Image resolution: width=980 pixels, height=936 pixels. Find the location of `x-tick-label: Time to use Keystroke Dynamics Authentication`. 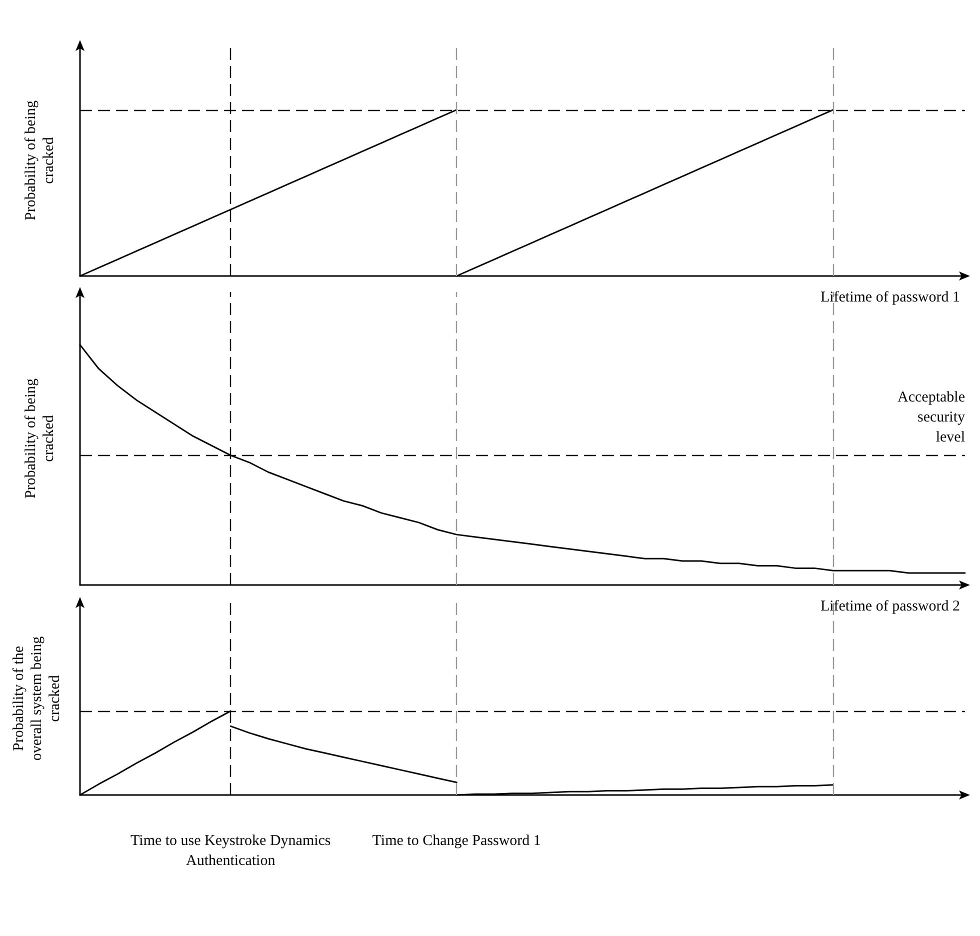

x-tick-label: Time to use Keystroke Dynamics Authentication is located at coordinates (230, 851).